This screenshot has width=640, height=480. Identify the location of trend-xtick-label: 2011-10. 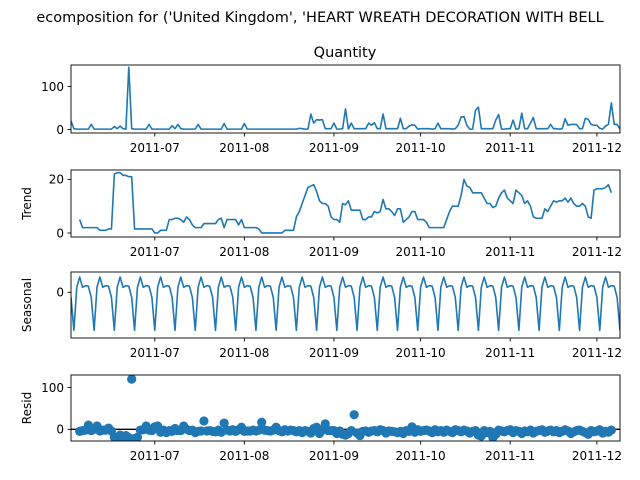
(421, 252).